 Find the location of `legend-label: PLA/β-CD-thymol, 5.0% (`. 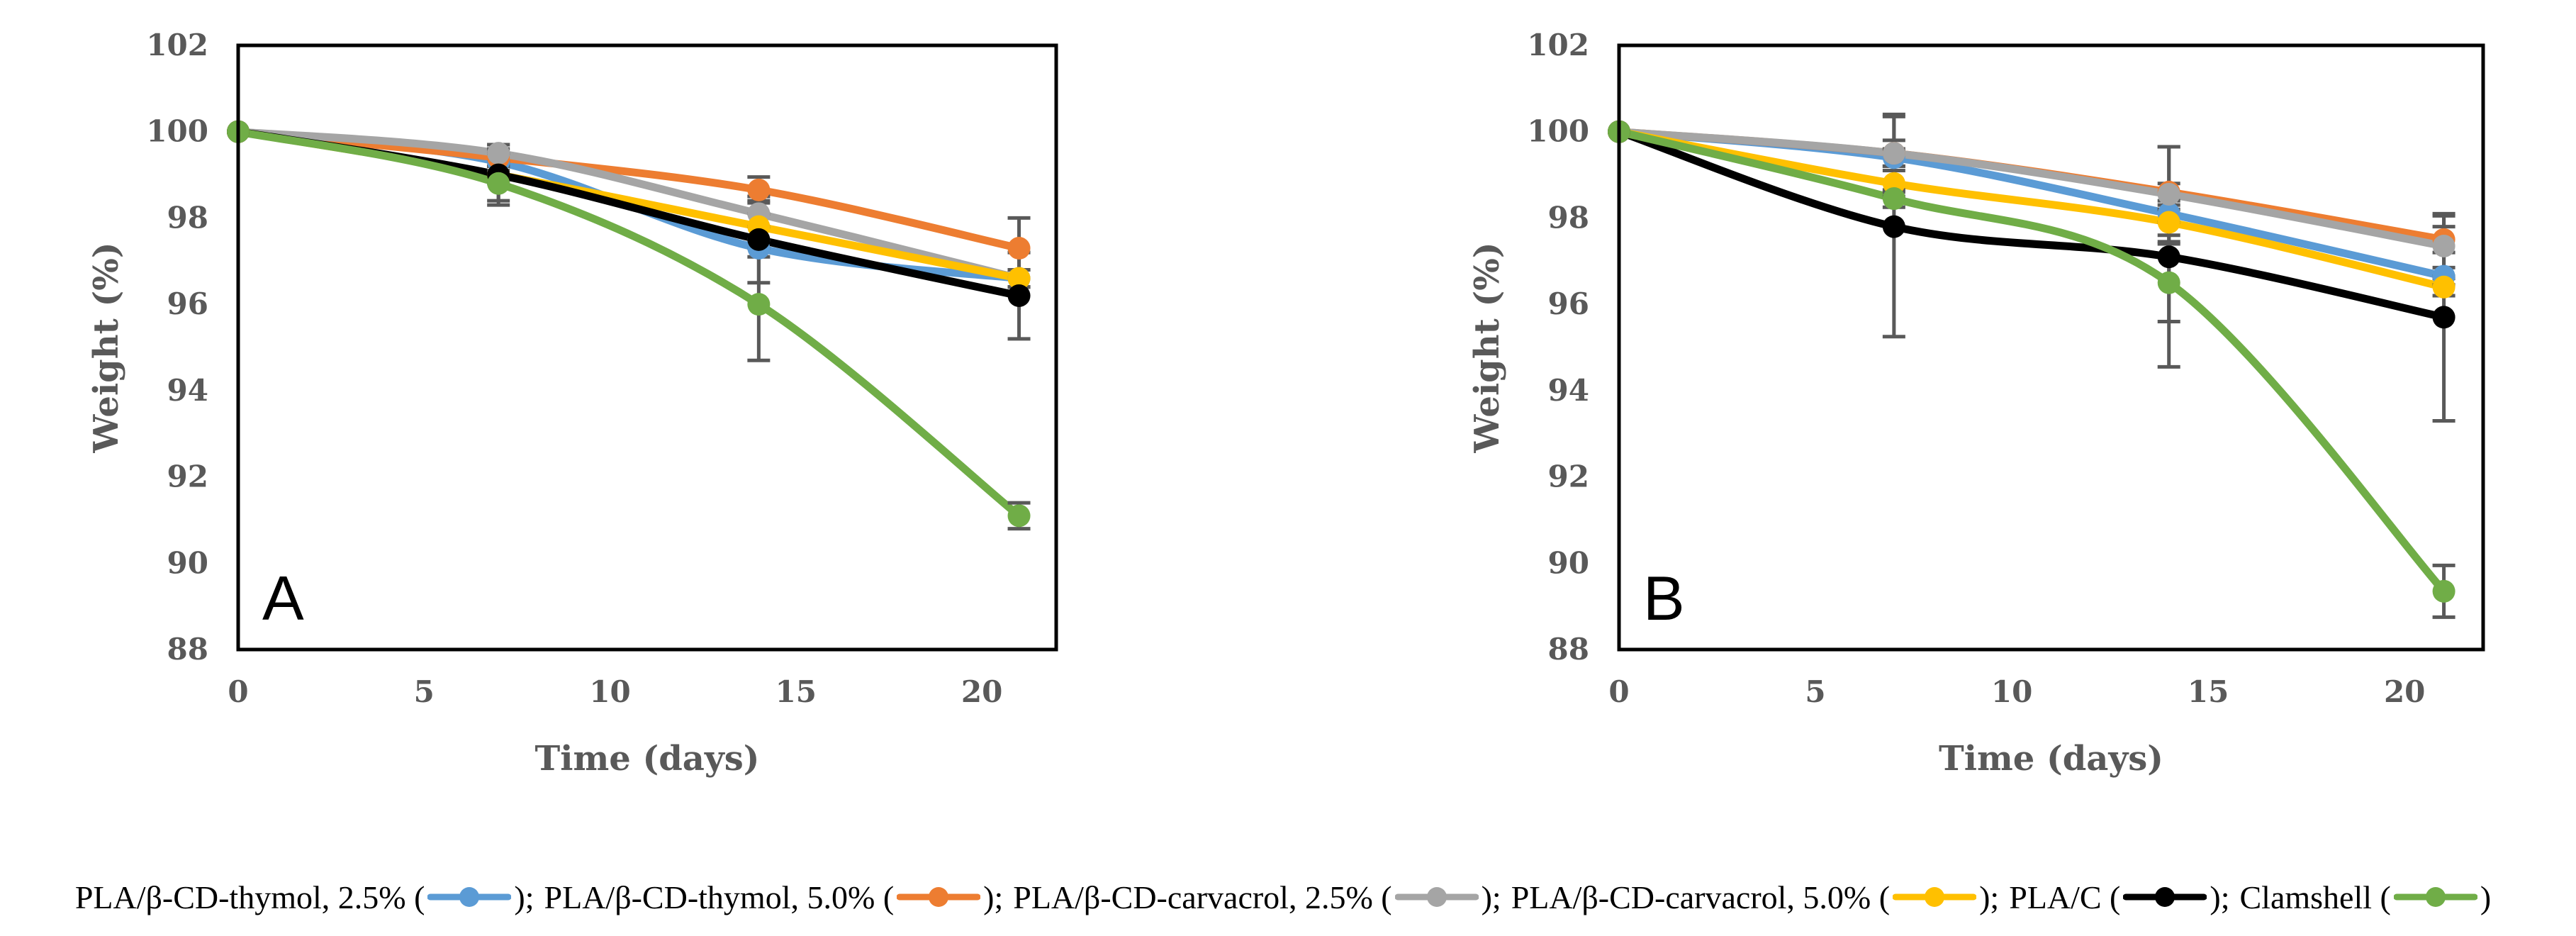

legend-label: PLA/β-CD-thymol, 5.0% ( is located at coordinates (720, 897).